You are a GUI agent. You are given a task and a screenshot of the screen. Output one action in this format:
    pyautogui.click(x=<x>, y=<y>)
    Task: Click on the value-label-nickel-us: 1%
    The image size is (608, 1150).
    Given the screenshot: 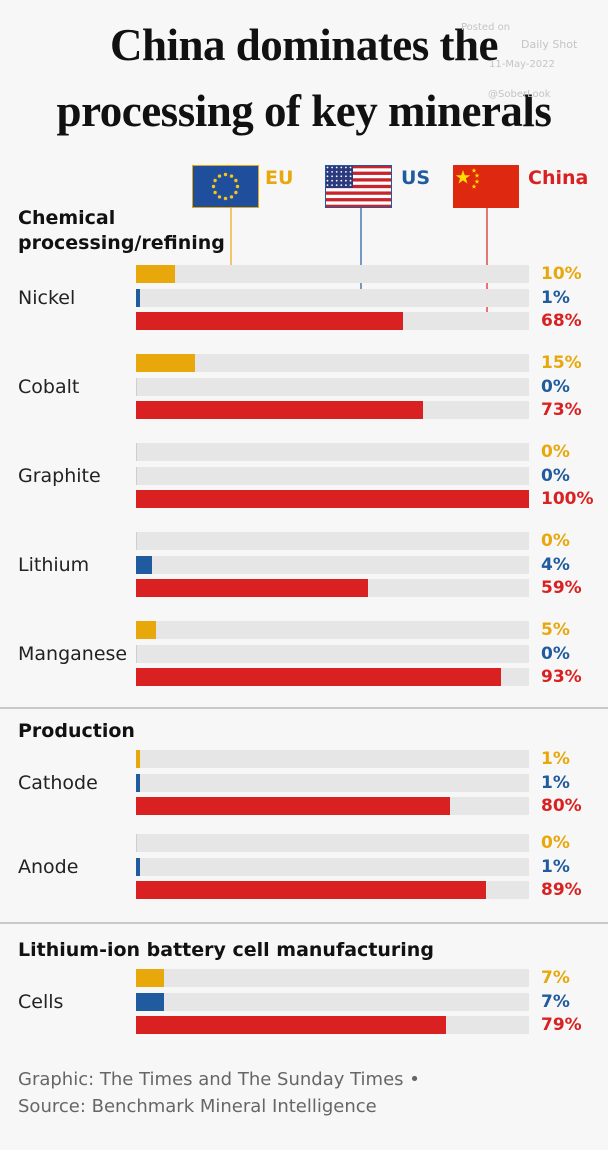 What is the action you would take?
    pyautogui.click(x=555, y=297)
    